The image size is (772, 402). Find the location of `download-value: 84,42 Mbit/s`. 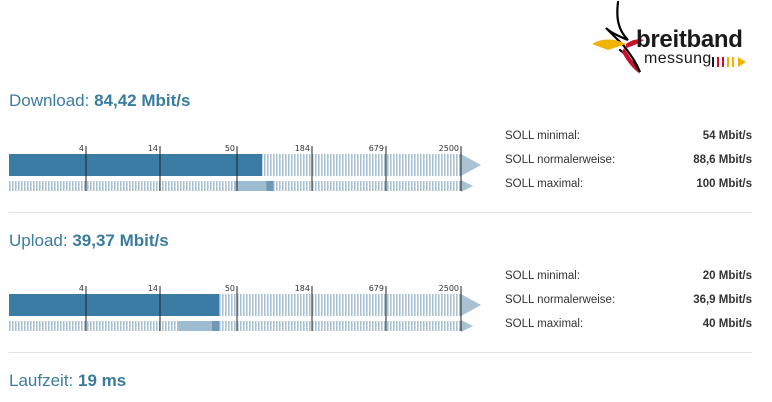

download-value: 84,42 Mbit/s is located at coordinates (142, 100).